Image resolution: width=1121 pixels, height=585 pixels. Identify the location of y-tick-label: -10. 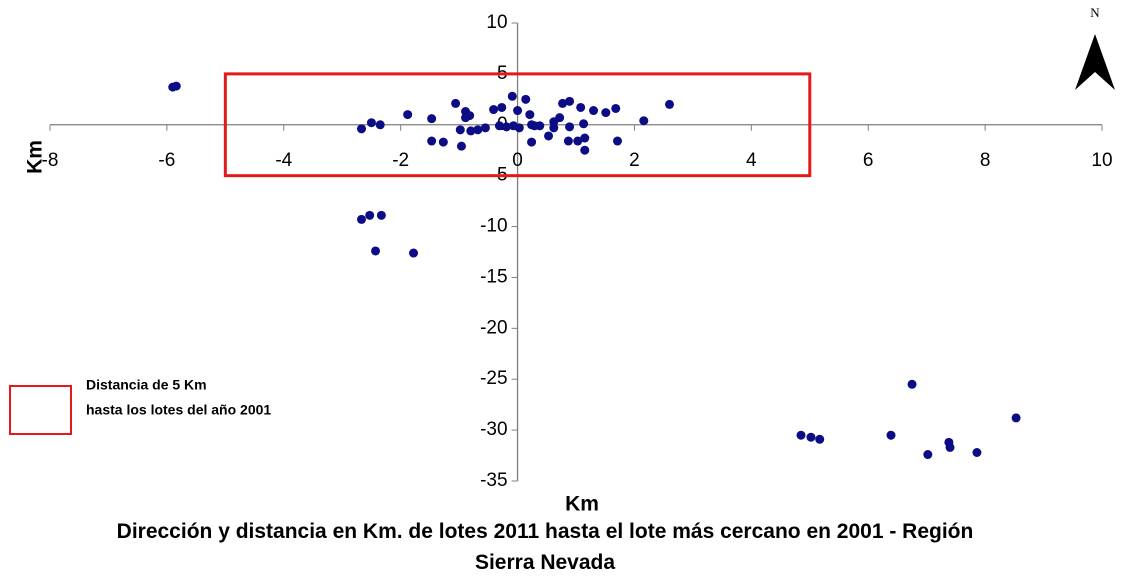
(493, 226).